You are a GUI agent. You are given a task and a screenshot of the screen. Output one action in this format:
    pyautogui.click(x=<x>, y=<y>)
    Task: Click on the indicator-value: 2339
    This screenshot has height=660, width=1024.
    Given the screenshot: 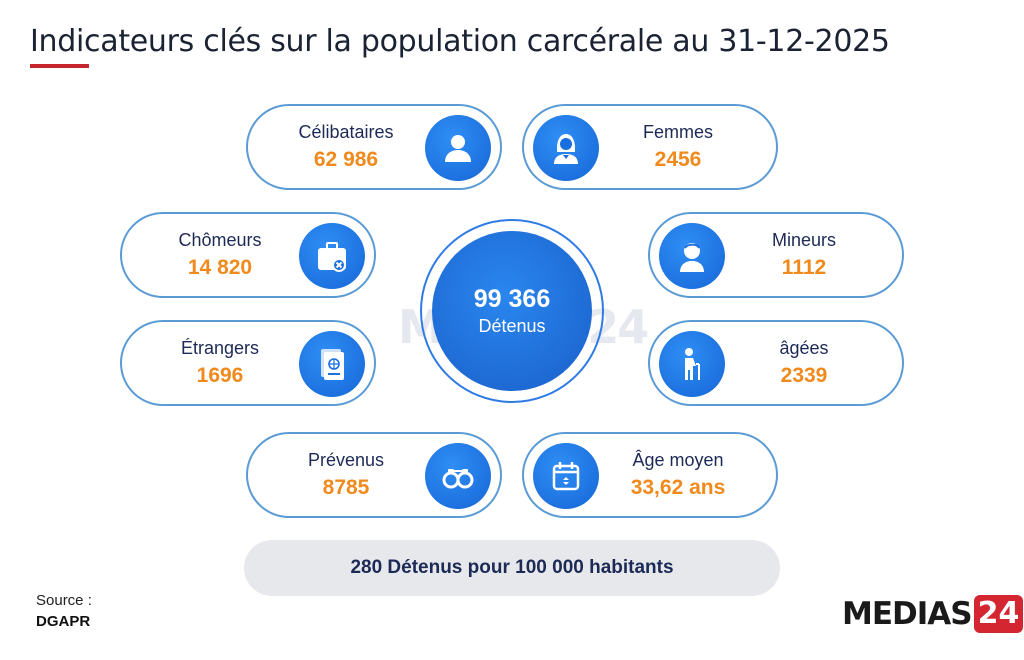 What is the action you would take?
    pyautogui.click(x=804, y=375)
    